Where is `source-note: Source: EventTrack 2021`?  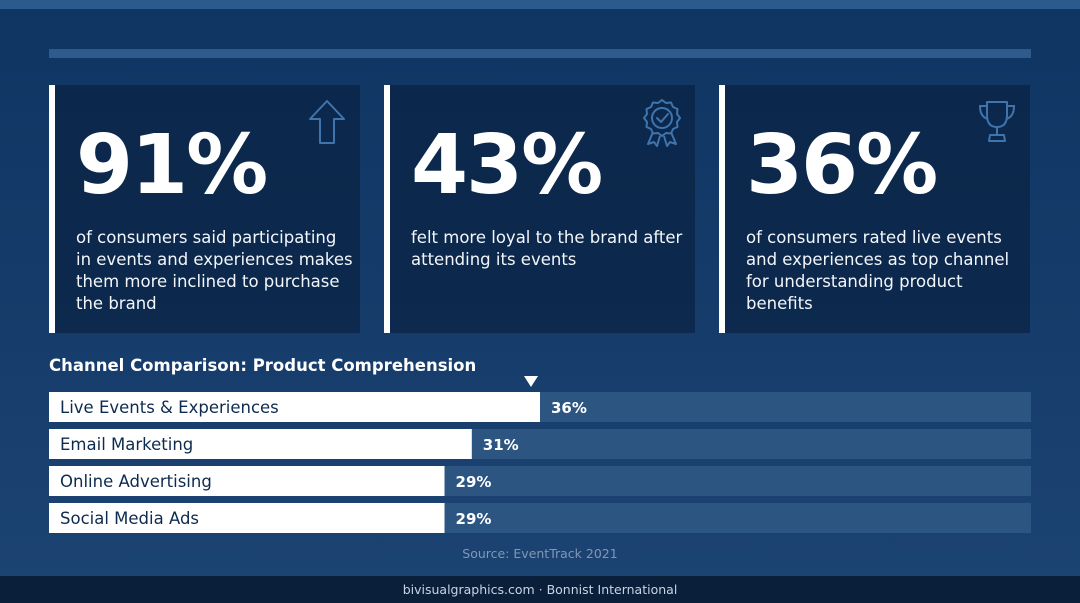
source-note: Source: EventTrack 2021 is located at coordinates (540, 553).